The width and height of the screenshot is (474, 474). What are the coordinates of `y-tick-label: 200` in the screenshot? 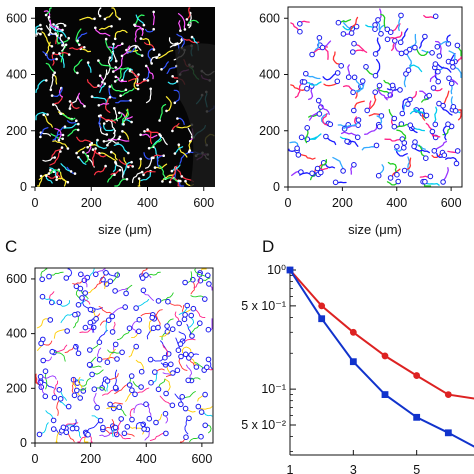 It's located at (269, 131).